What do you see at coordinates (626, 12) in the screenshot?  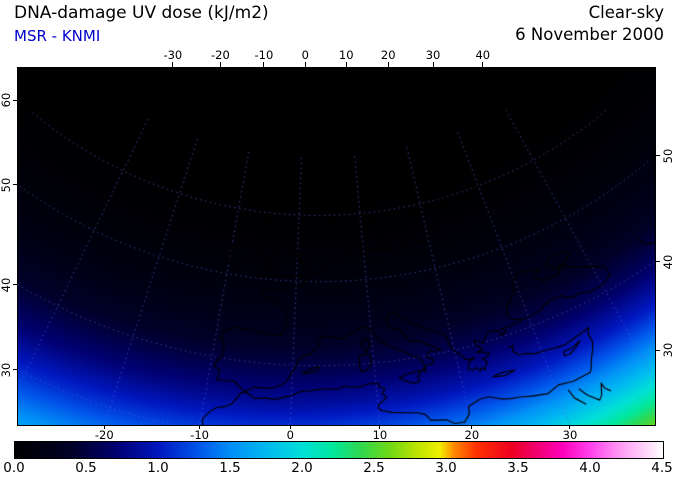 I see `condition-label: Clear-sky` at bounding box center [626, 12].